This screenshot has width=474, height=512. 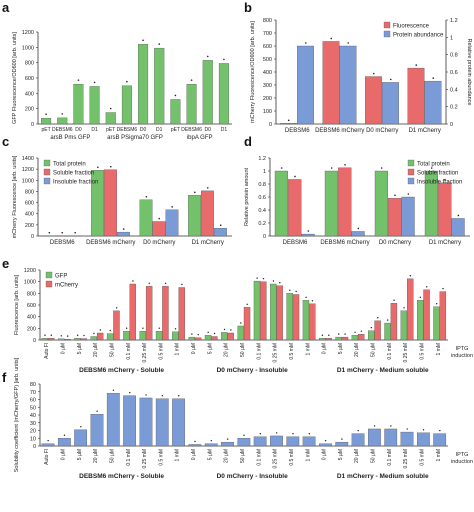 What do you see at coordinates (4, 377) in the screenshot?
I see `panel-letter: f` at bounding box center [4, 377].